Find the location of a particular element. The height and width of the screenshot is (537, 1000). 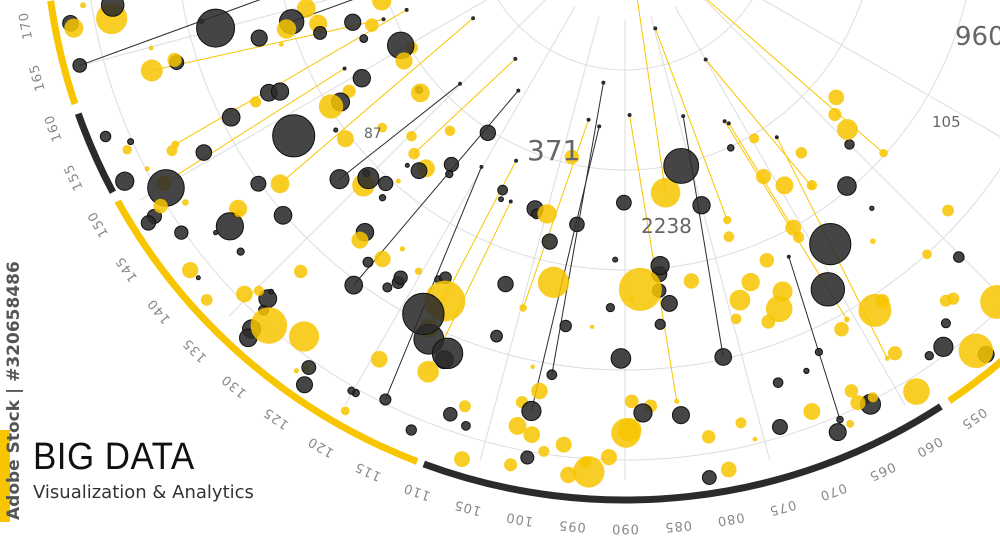

scale-label: 055 is located at coordinates (973, 418).